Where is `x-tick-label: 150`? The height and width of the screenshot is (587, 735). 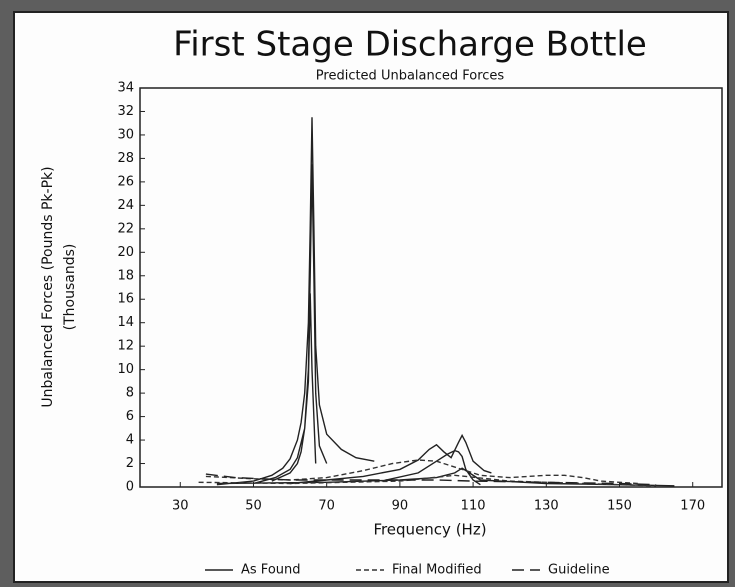 x-tick-label: 150 is located at coordinates (619, 506).